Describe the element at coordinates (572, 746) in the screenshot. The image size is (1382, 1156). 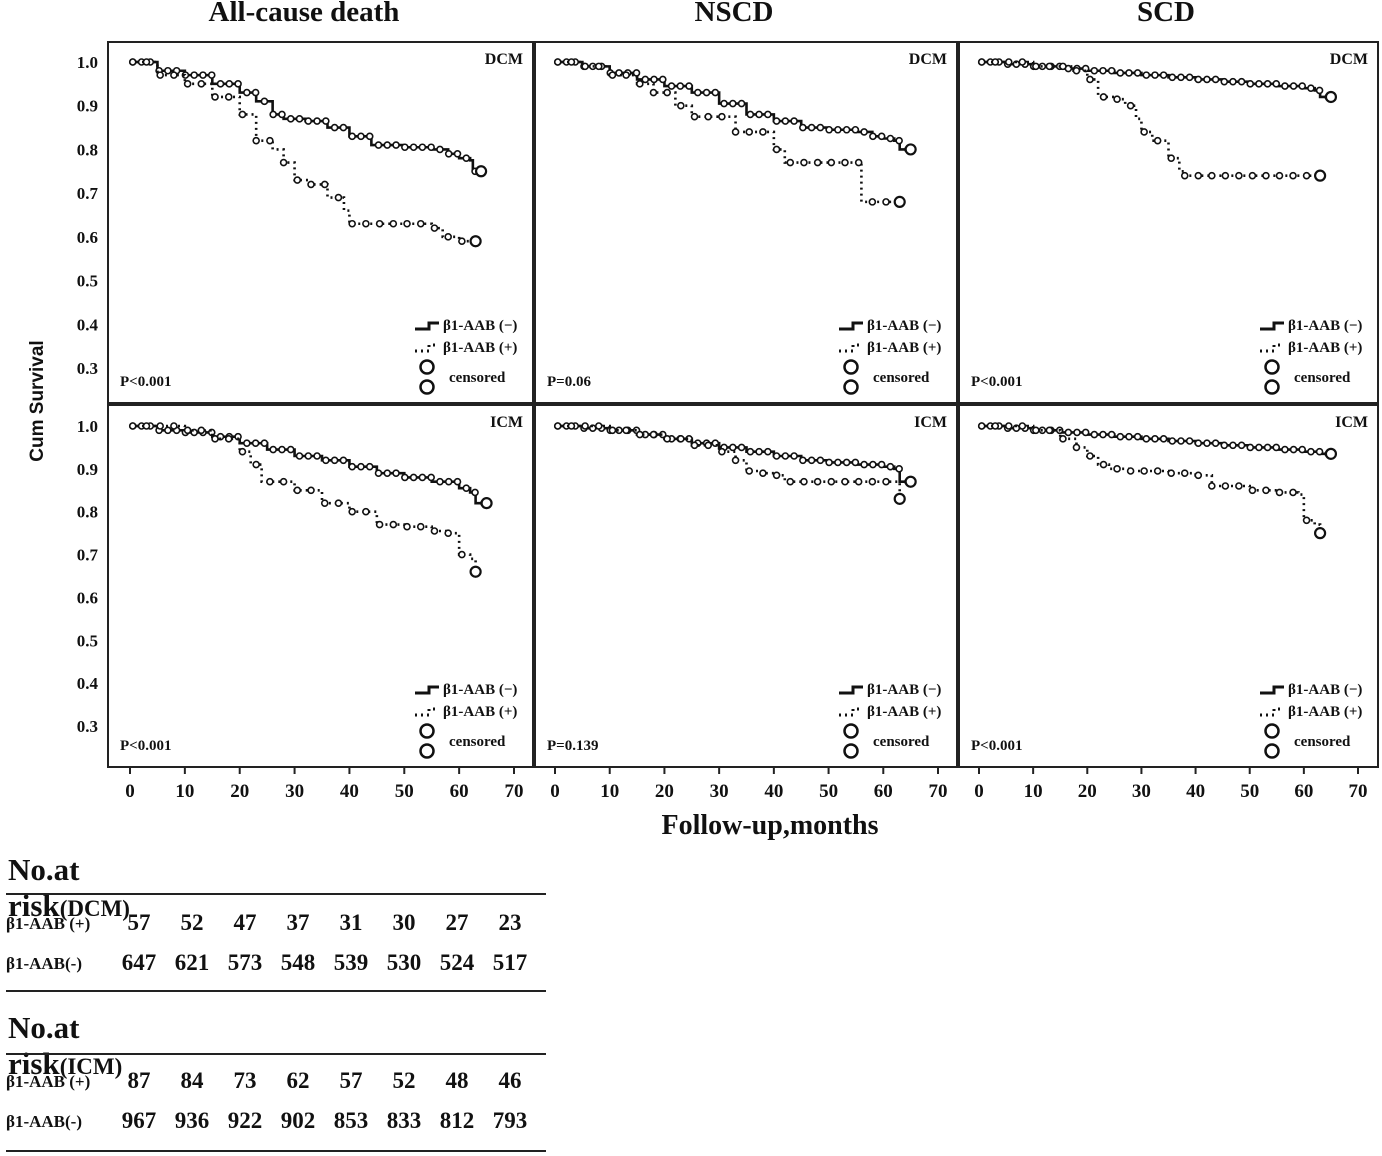
I see `p-value: P=0.139` at that location.